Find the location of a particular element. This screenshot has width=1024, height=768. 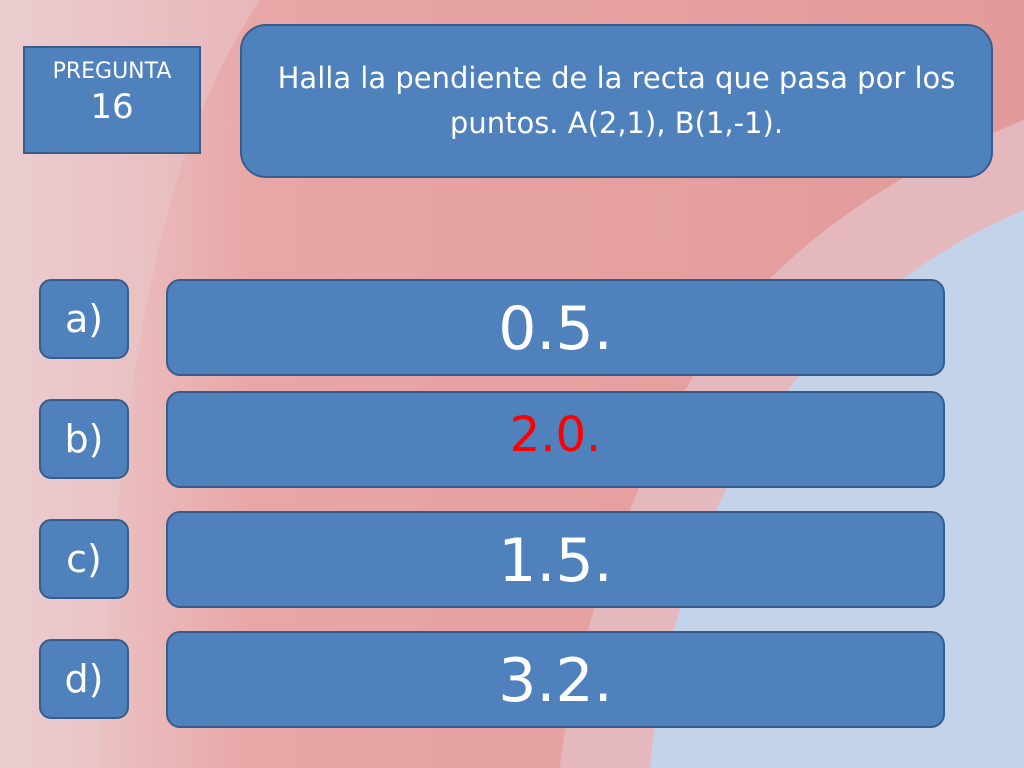

option-b-letter-label: b) is located at coordinates (84, 439).